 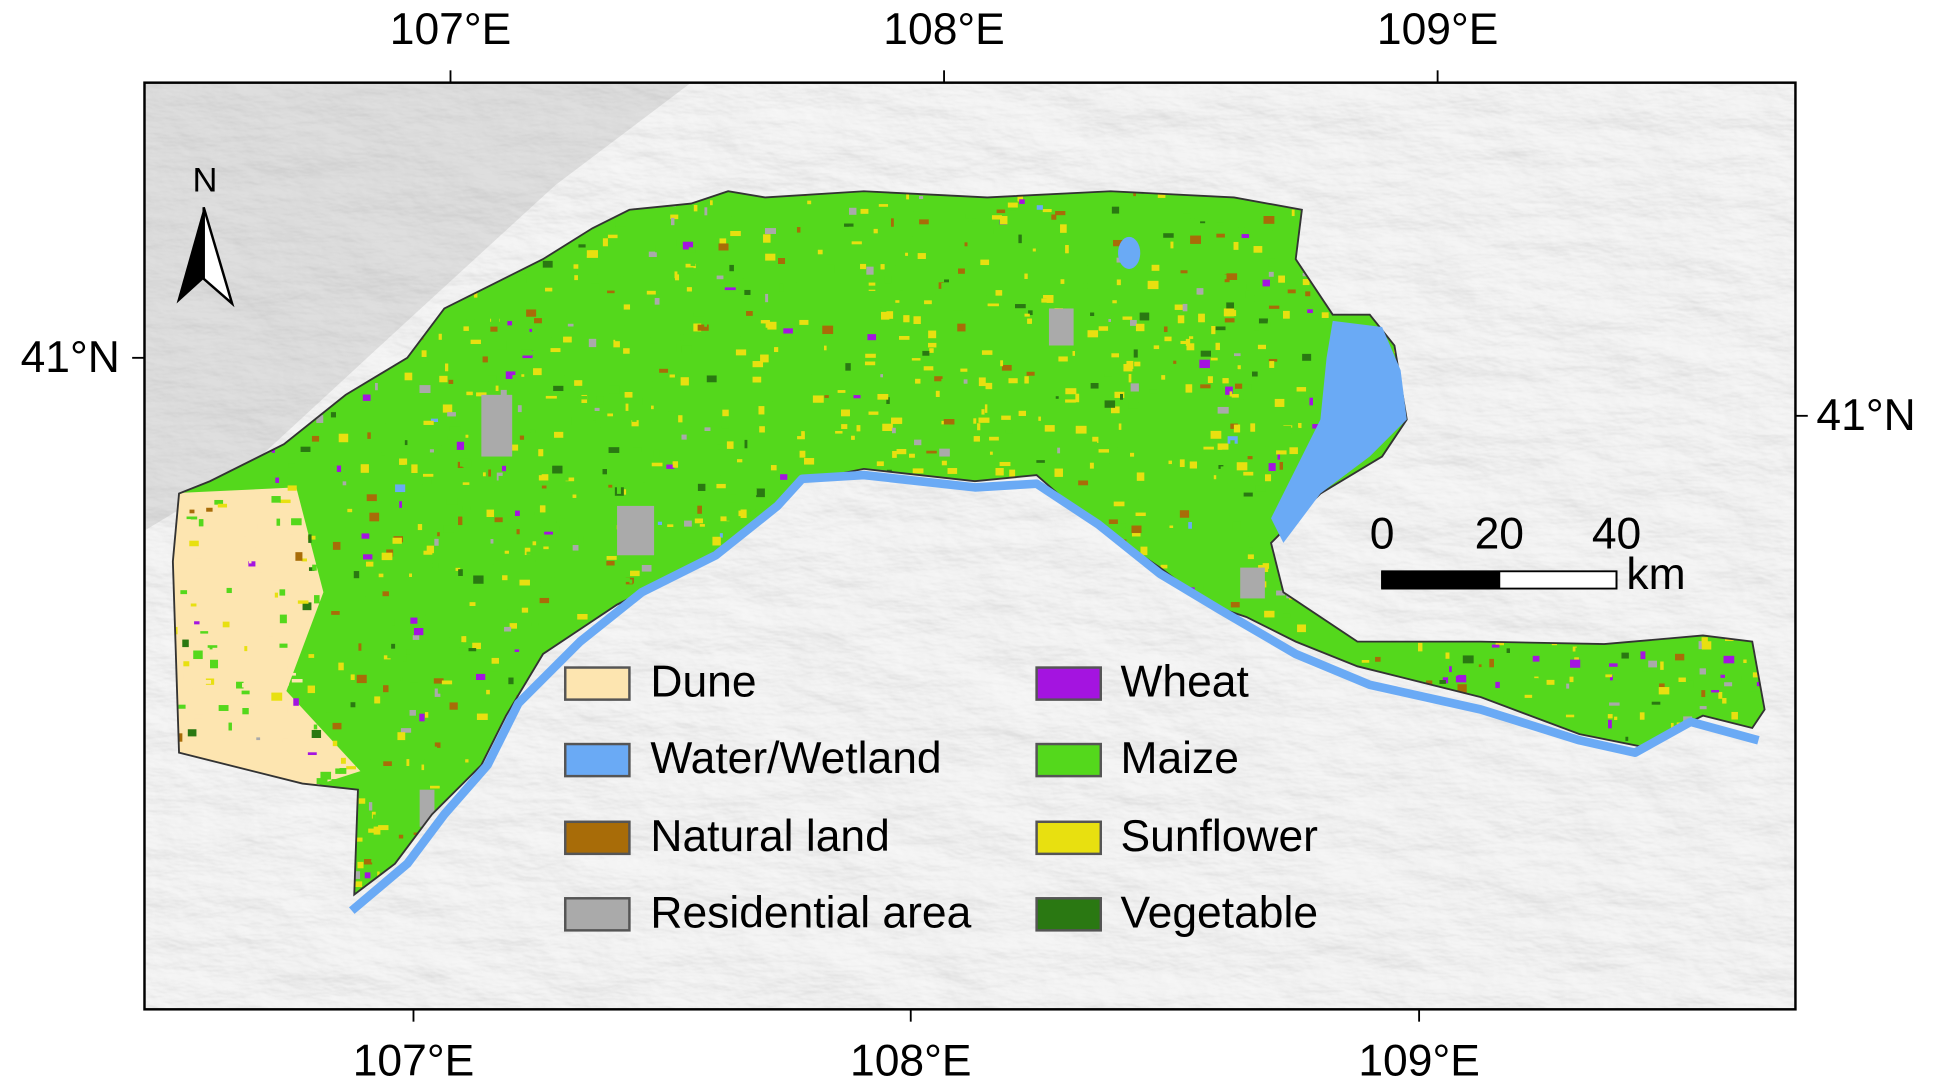 What do you see at coordinates (636, 530) in the screenshot?
I see `residential-patch` at bounding box center [636, 530].